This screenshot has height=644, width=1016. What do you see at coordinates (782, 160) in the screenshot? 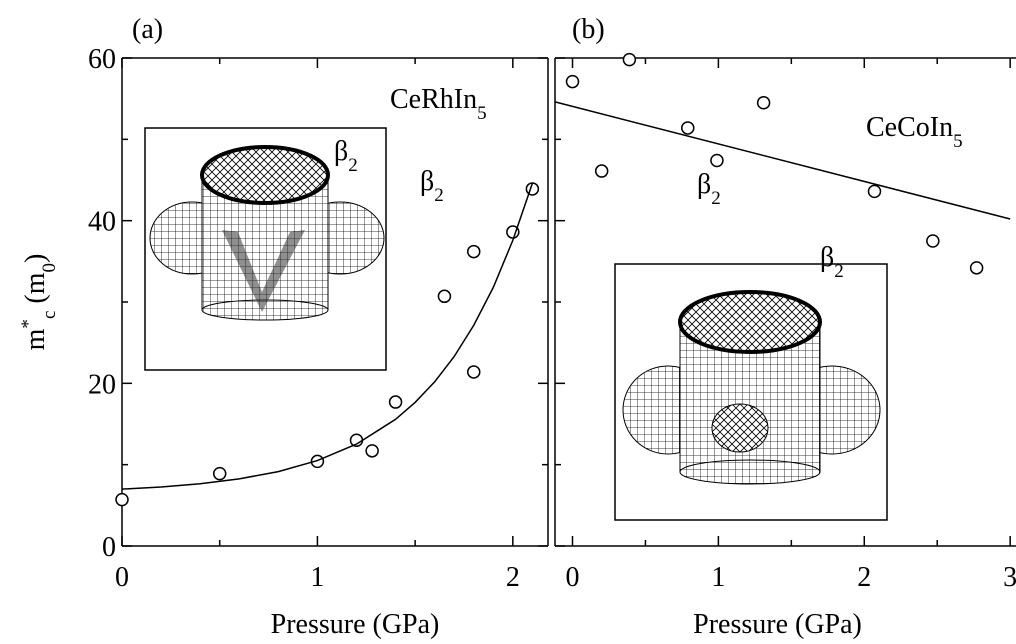
I see `fit-line` at bounding box center [782, 160].